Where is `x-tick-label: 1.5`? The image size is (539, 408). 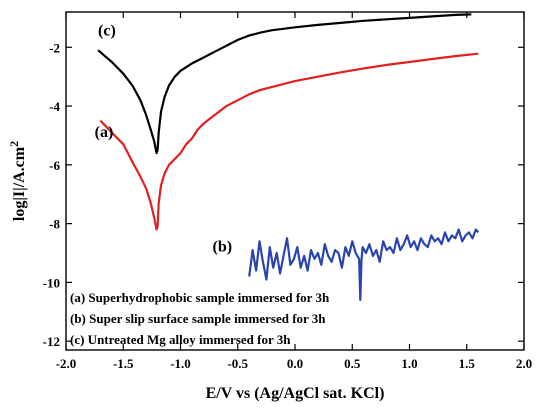
x-tick-label: 1.5 is located at coordinates (467, 363).